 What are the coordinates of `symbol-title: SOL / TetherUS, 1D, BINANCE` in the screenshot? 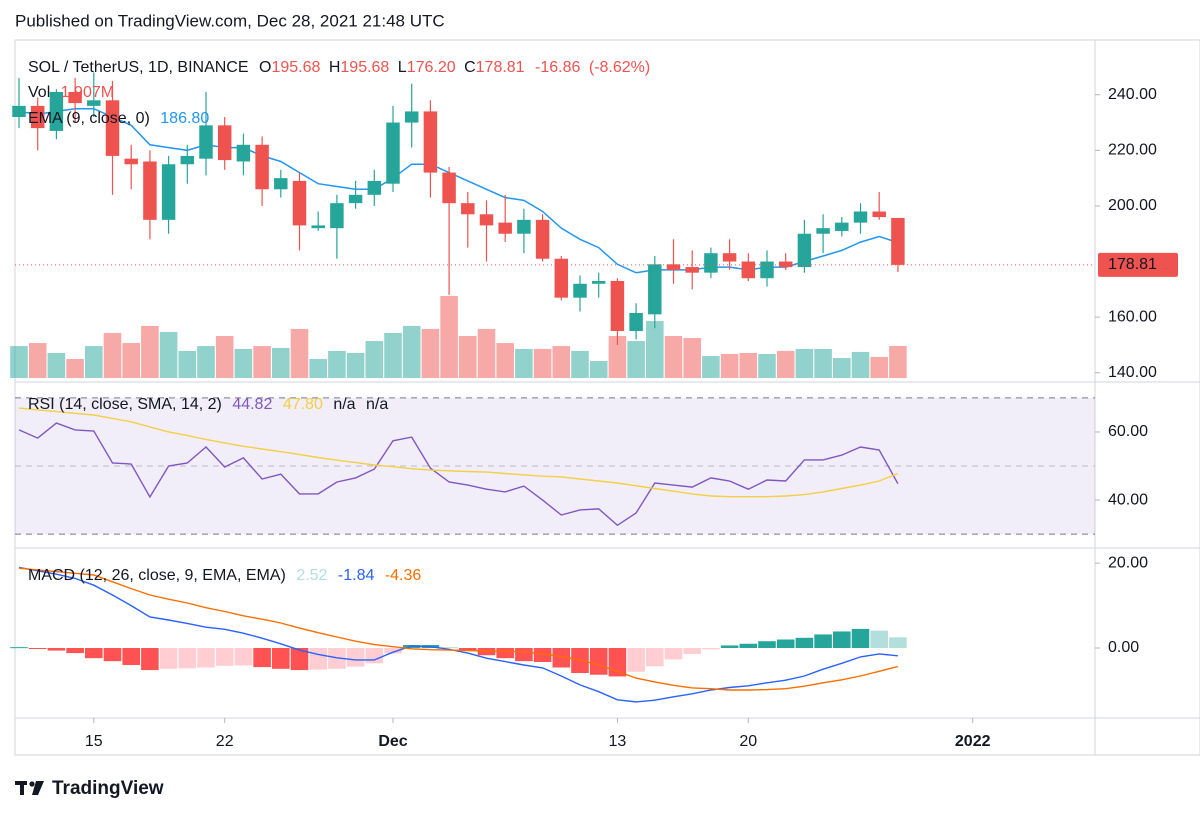 It's located at (138, 67).